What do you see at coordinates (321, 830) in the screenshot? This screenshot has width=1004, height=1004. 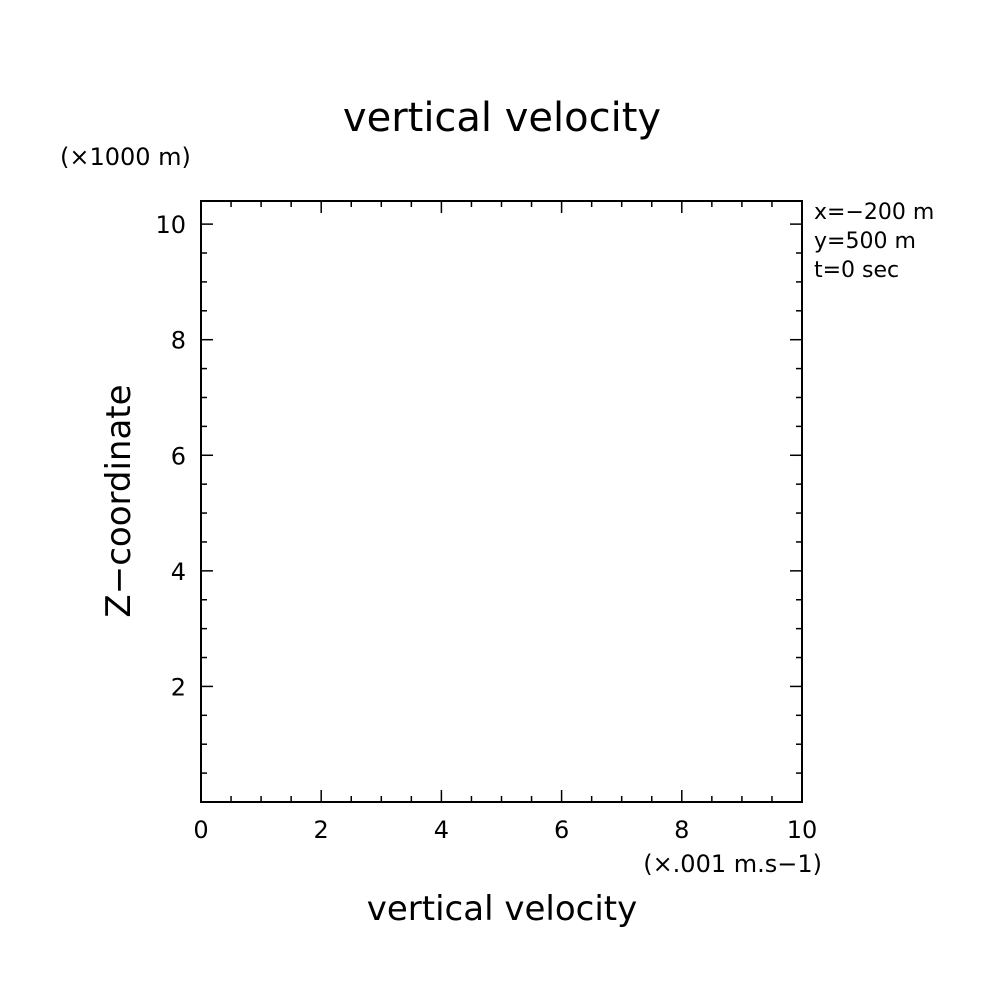 I see `x-tick-label: 2` at bounding box center [321, 830].